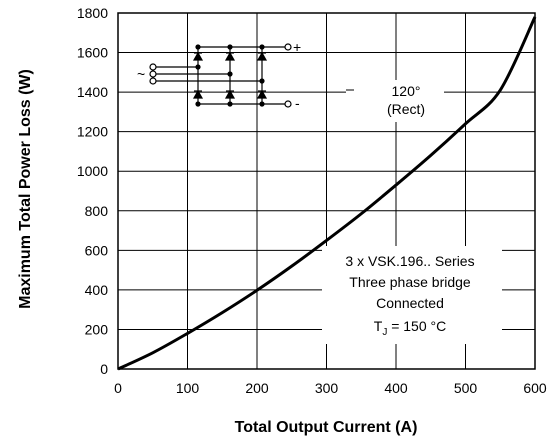 The image size is (549, 445). What do you see at coordinates (118, 388) in the screenshot?
I see `x-tick-label: 0` at bounding box center [118, 388].